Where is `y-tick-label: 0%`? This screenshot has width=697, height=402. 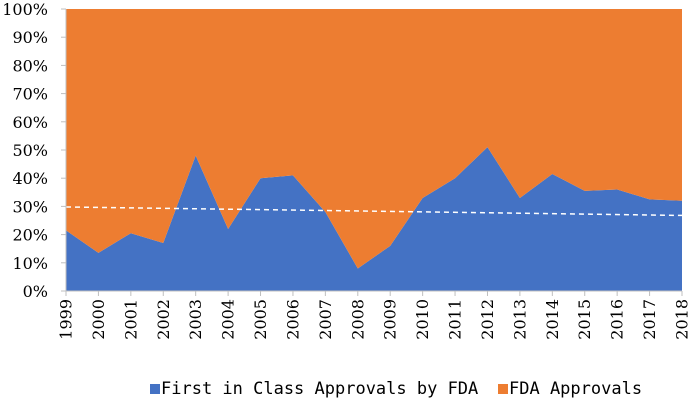
y-tick-label: 0% is located at coordinates (35, 291).